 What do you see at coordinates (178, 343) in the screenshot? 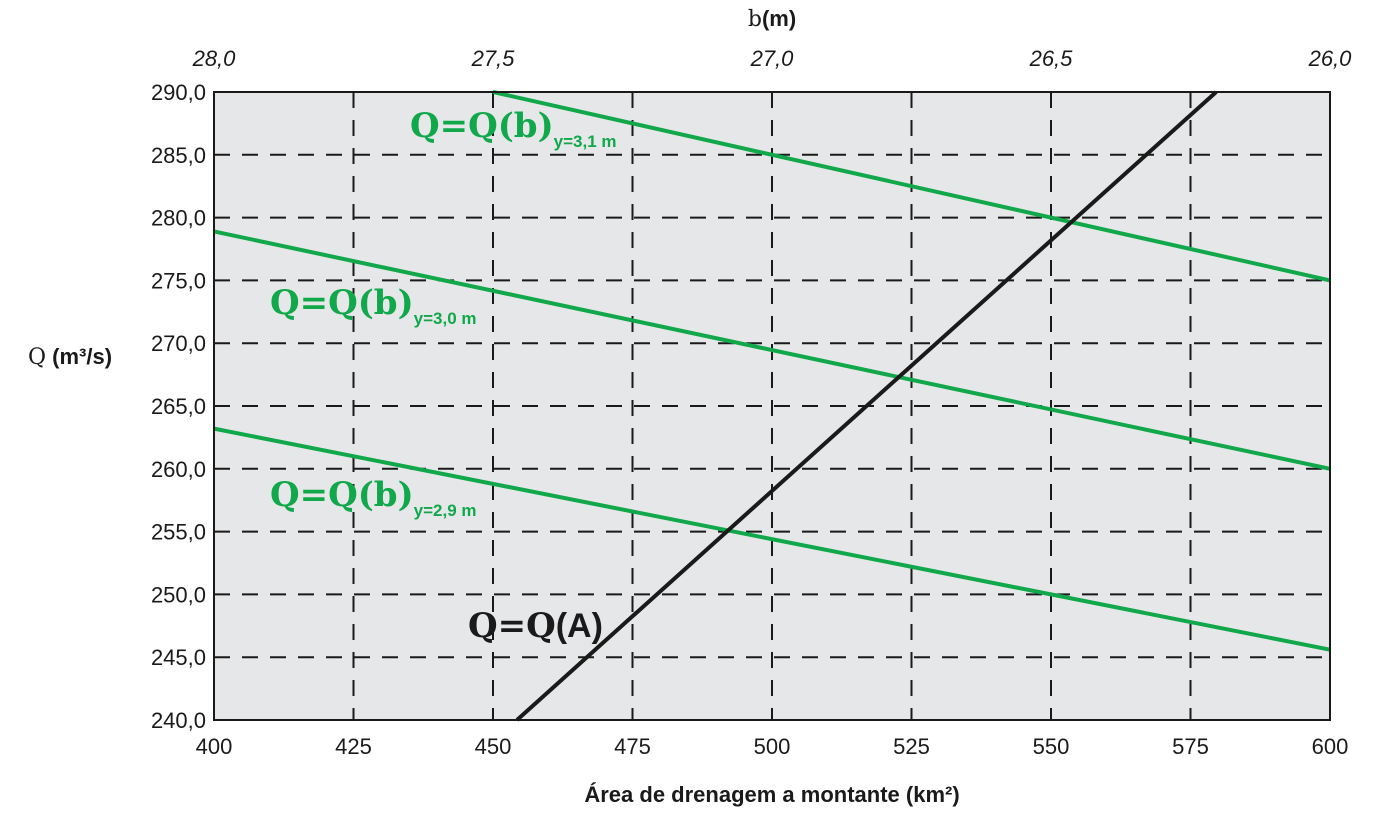
I see `y-tick-label: 270,0` at bounding box center [178, 343].